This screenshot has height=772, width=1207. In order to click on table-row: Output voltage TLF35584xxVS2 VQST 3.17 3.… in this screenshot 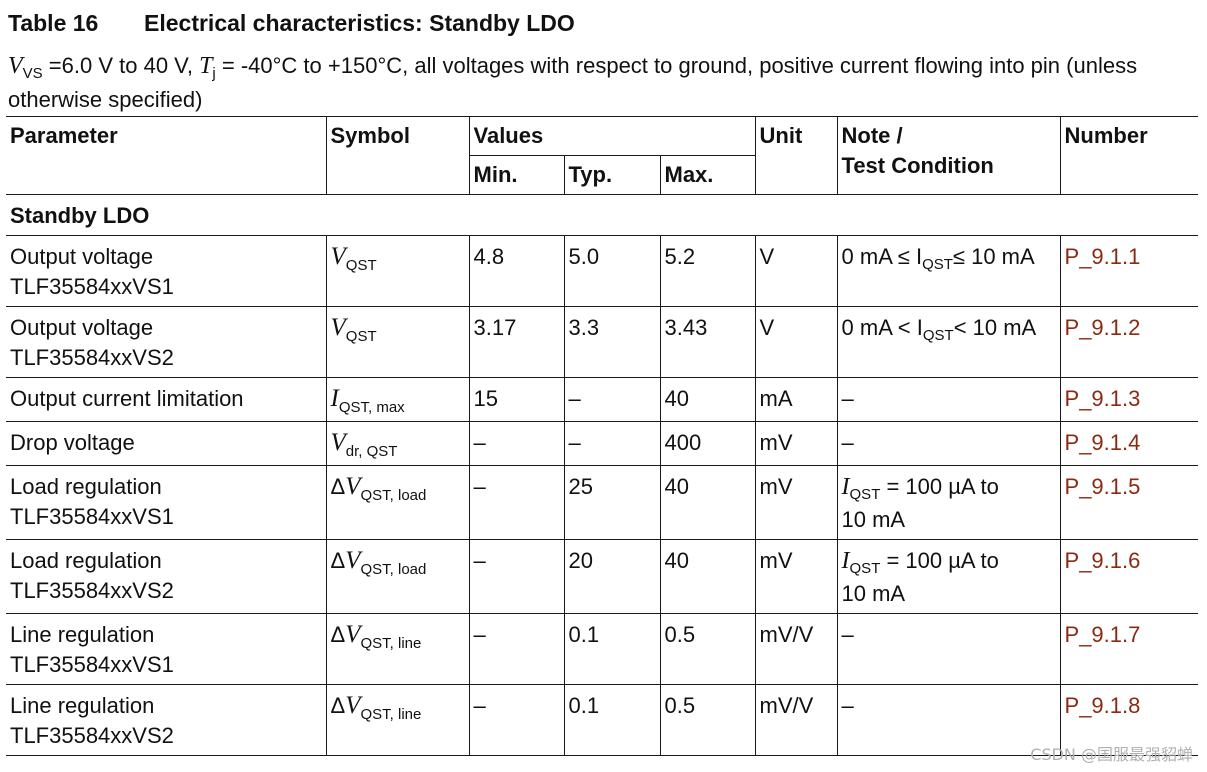, I will do `click(602, 342)`.